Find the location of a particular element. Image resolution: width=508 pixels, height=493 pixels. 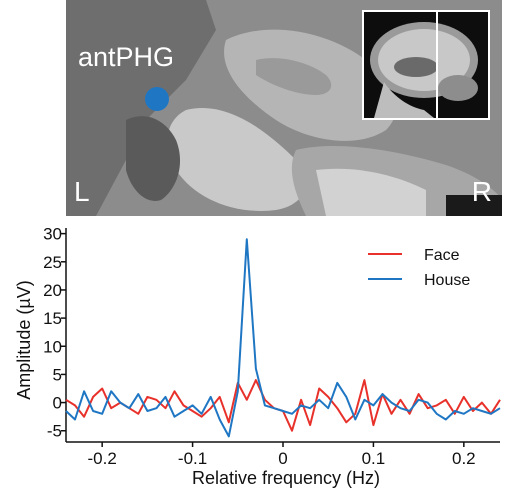

x-tick-label: -0.1 is located at coordinates (192, 458).